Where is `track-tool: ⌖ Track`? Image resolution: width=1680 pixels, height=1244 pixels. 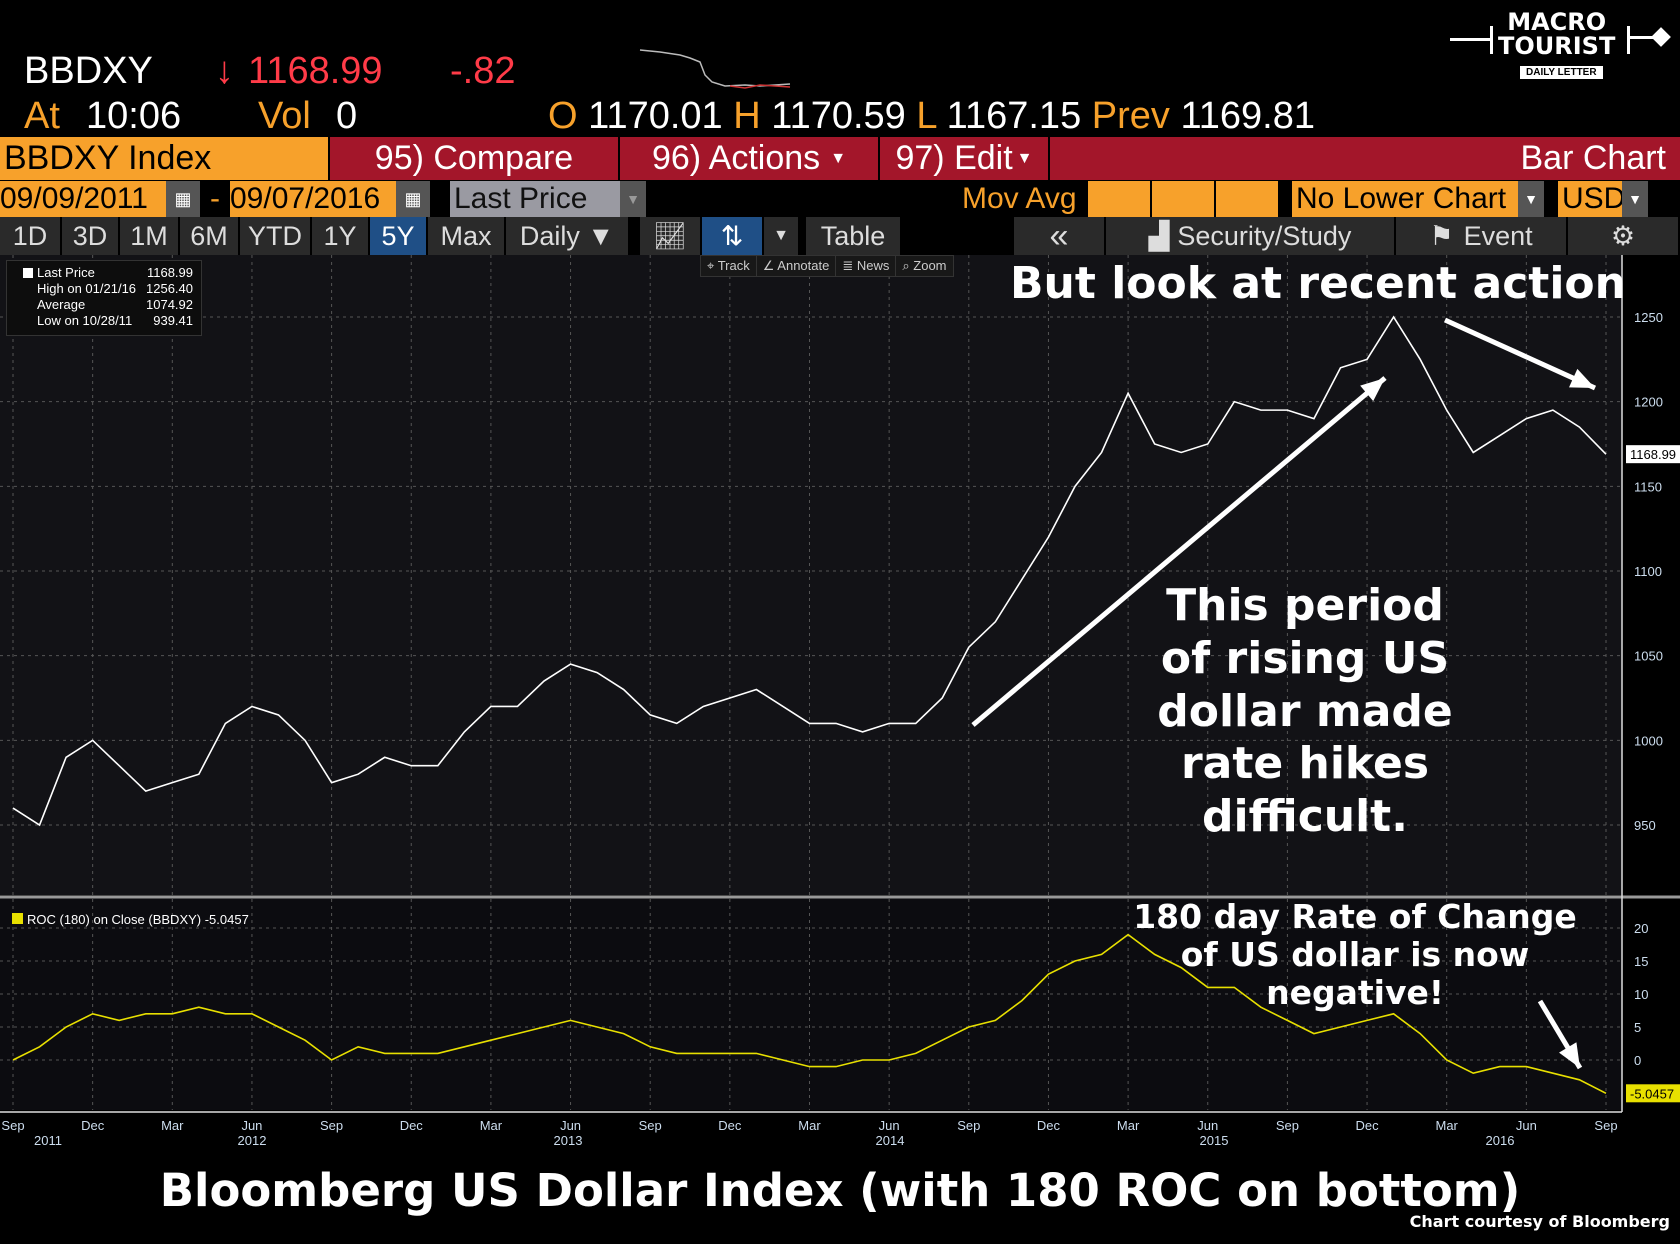 track-tool: ⌖ Track is located at coordinates (729, 266).